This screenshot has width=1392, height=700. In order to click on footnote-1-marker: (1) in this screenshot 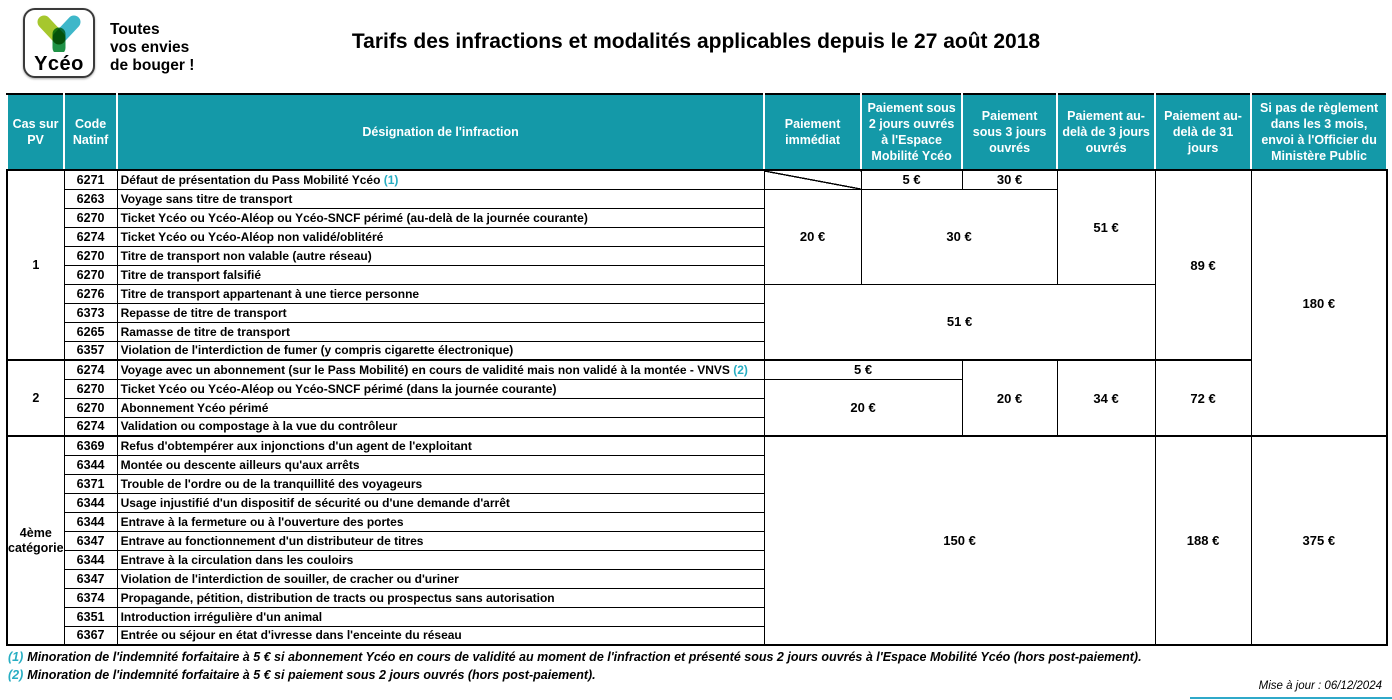, I will do `click(16, 657)`.